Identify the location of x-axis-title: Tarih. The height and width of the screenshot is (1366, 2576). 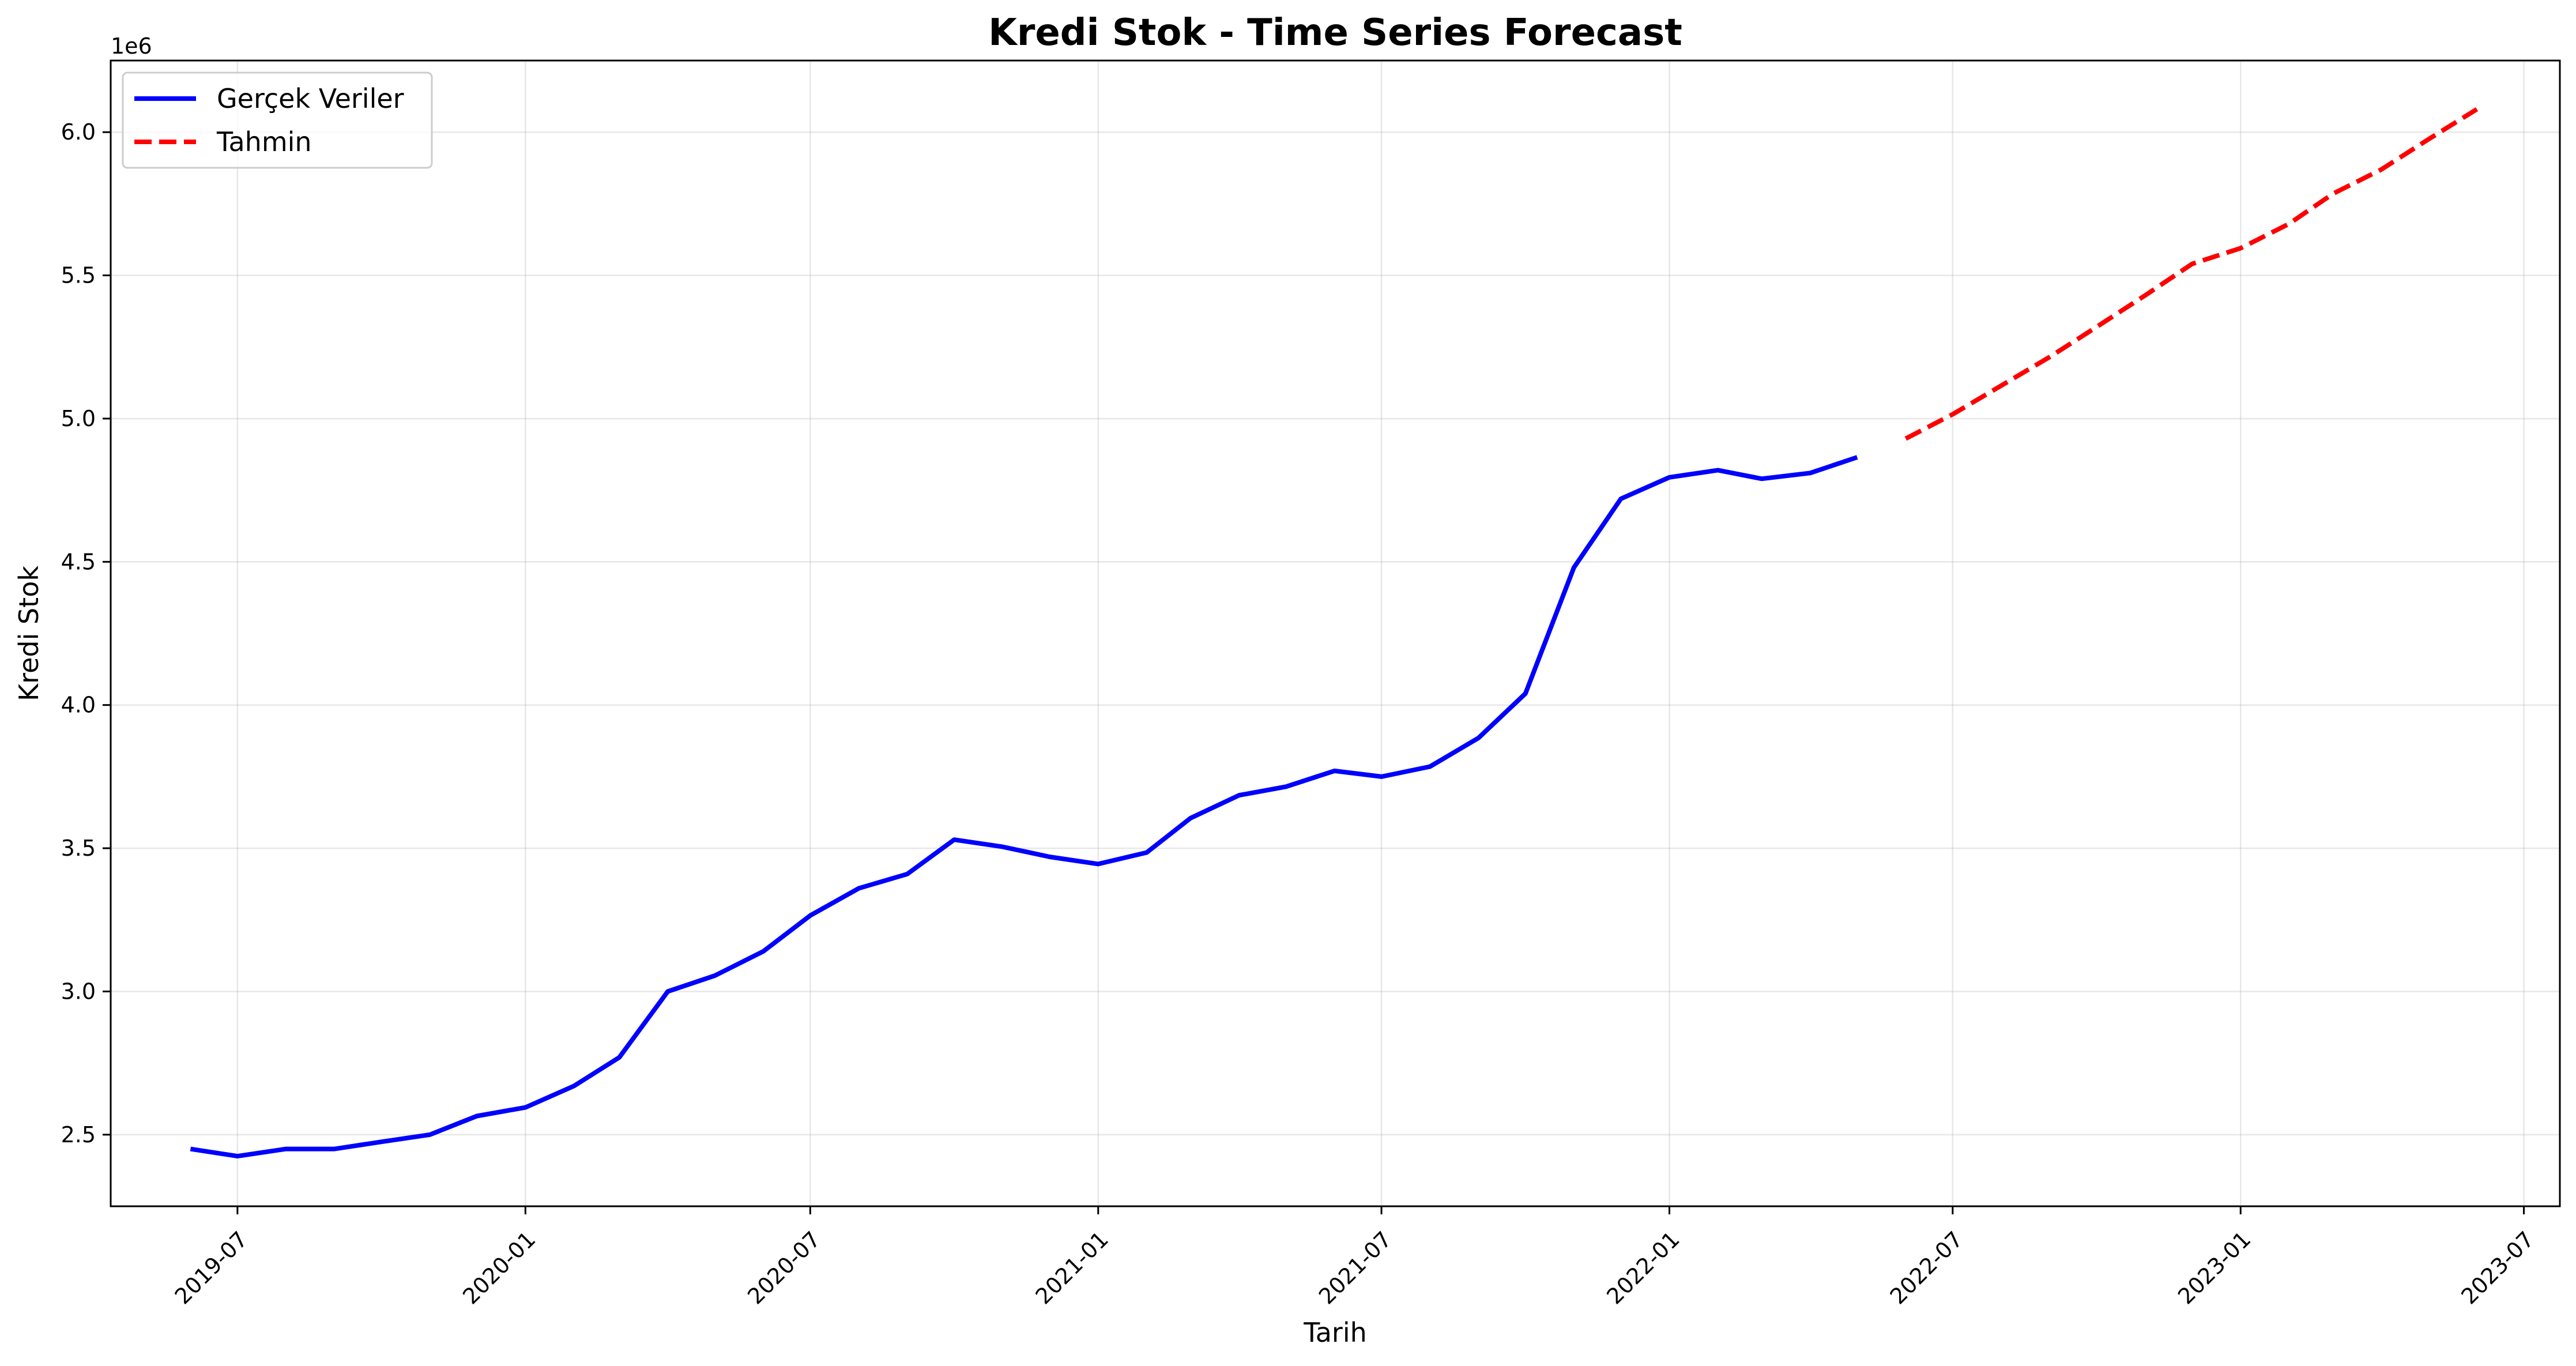
(1335, 1332).